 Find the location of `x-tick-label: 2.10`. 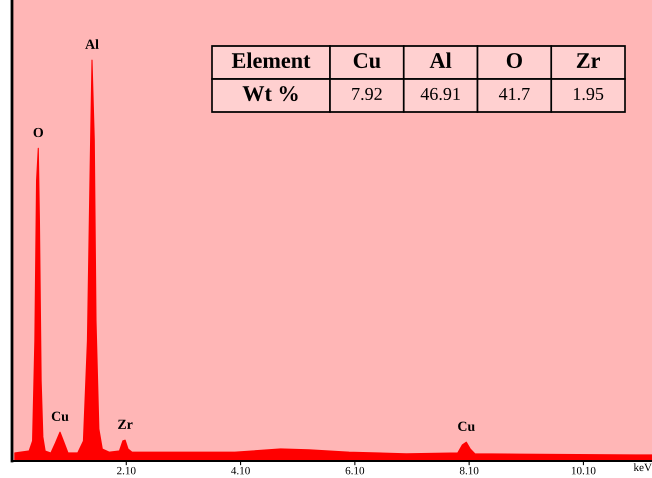

x-tick-label: 2.10 is located at coordinates (126, 470).